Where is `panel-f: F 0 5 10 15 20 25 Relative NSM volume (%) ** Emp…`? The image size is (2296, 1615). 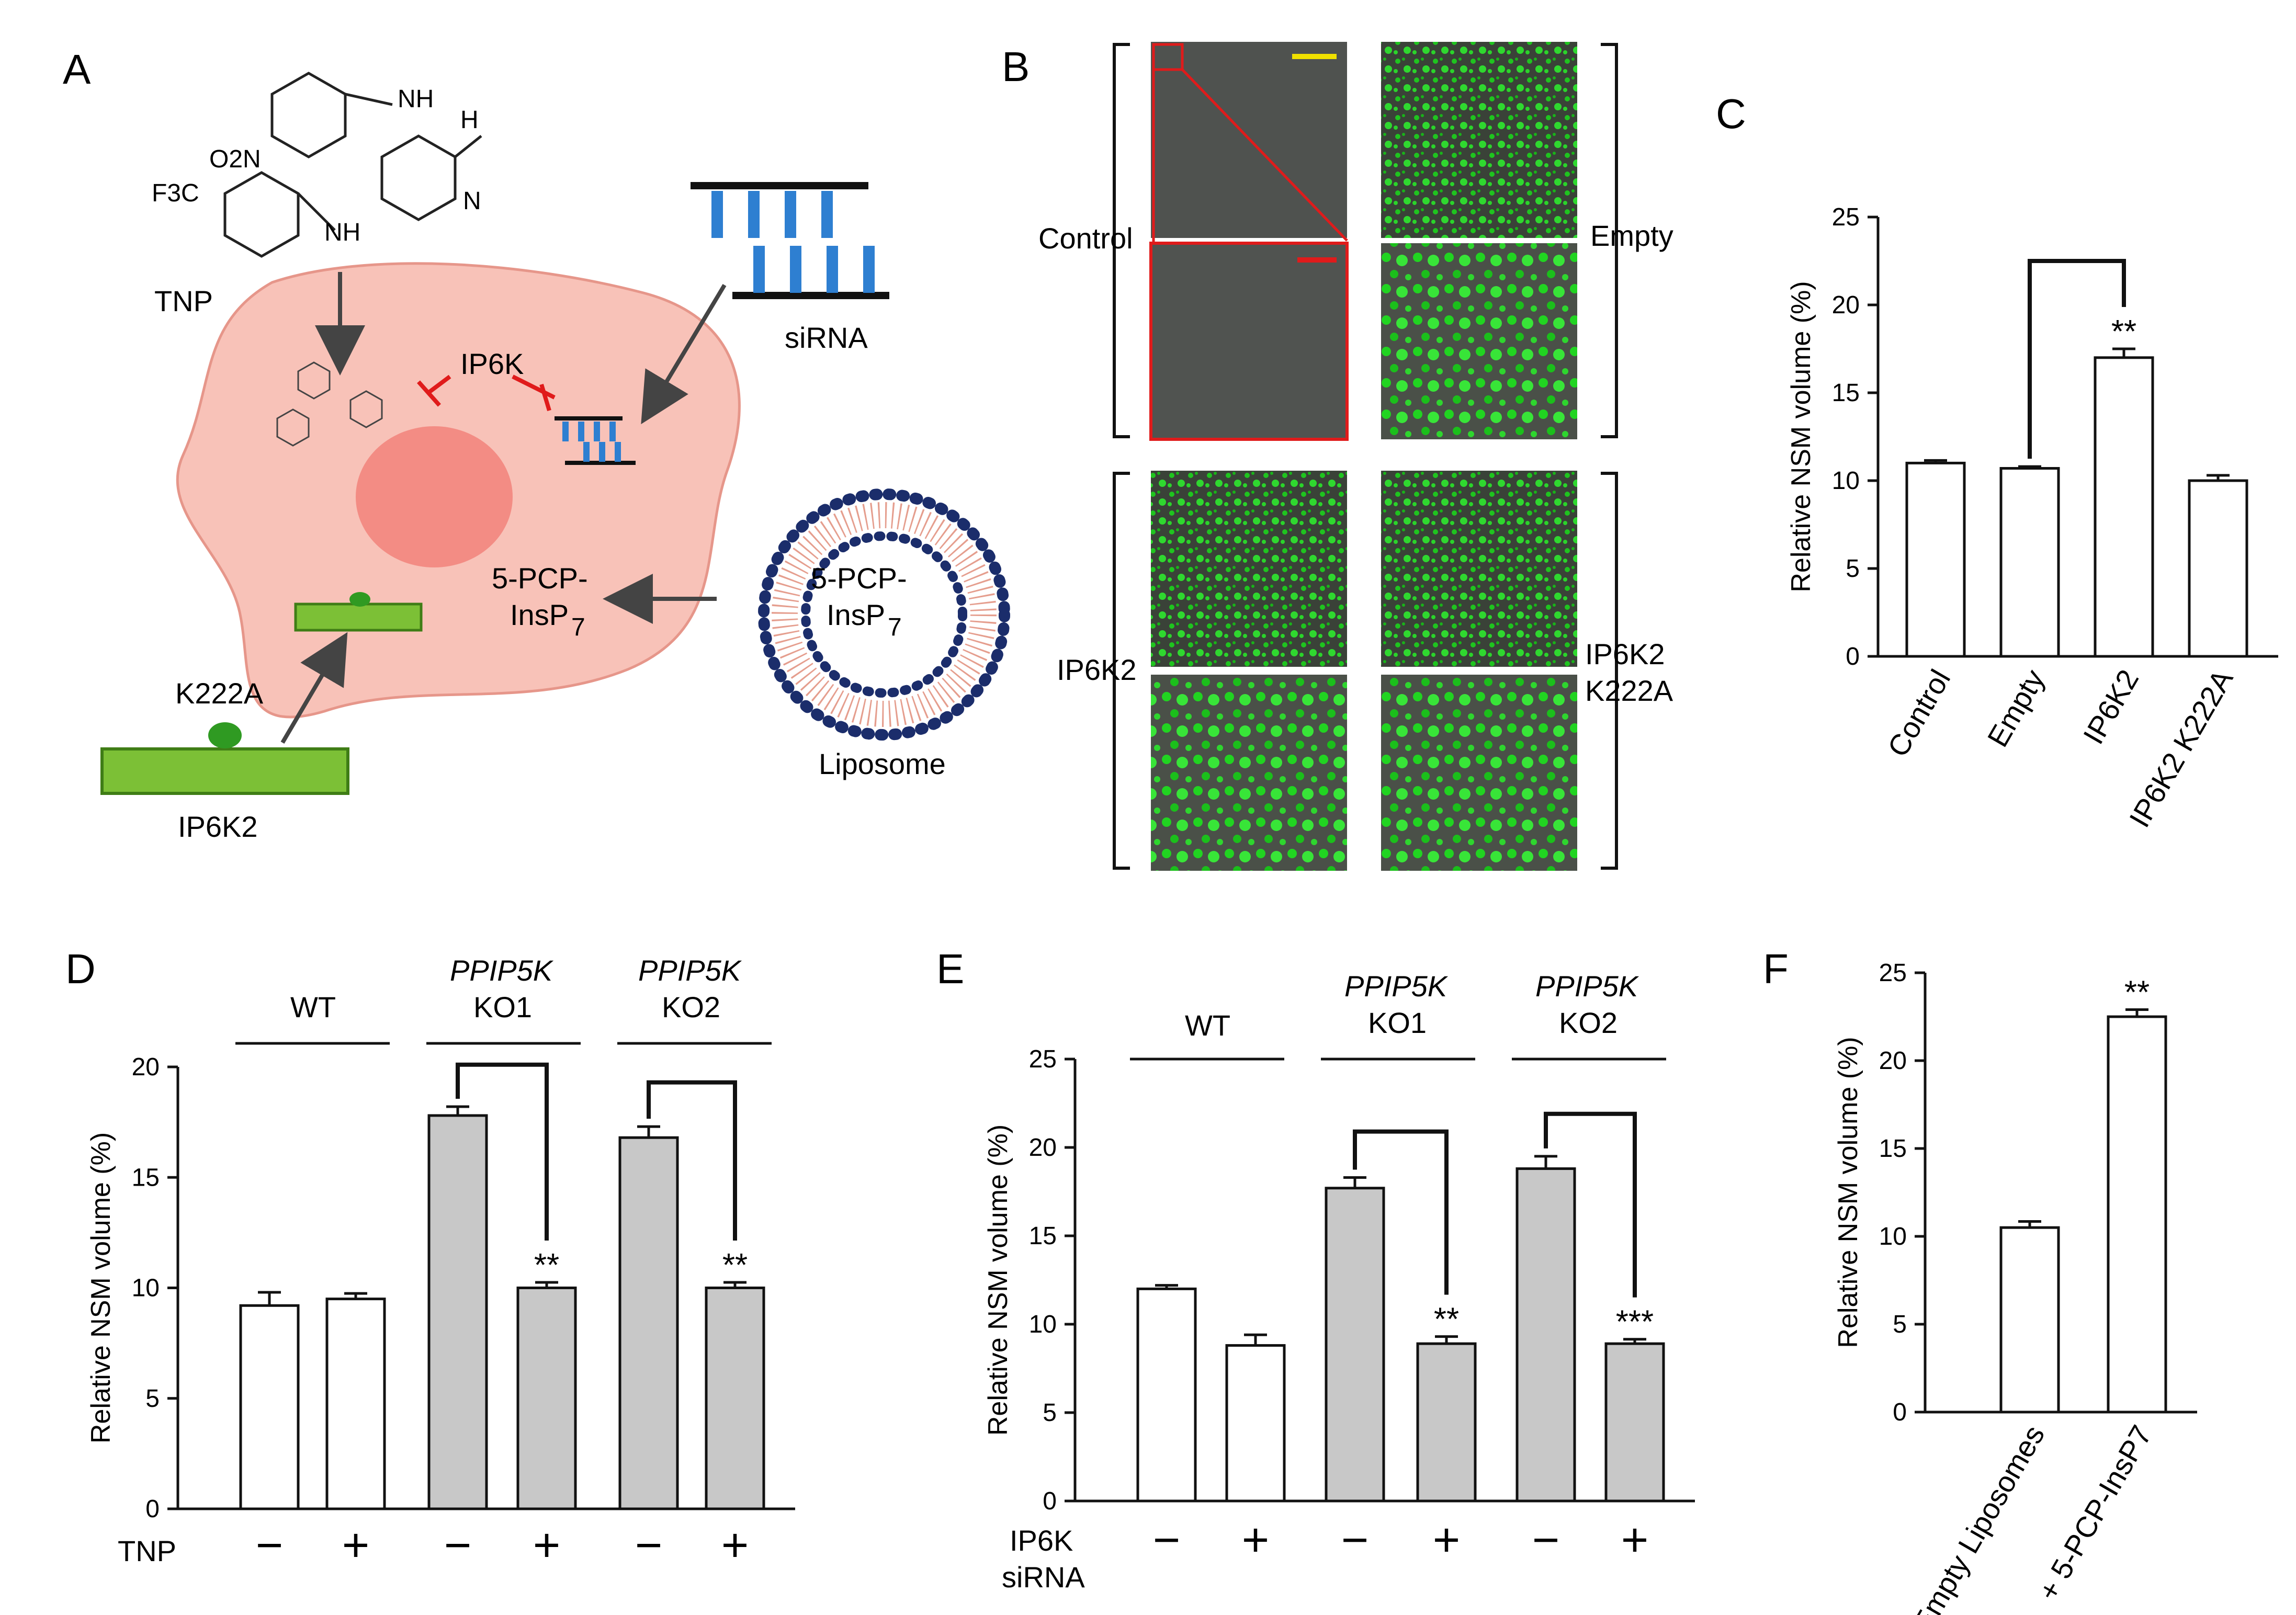
panel-f: F 0 5 10 15 20 25 Relative NSM volume (%) ** Emp… is located at coordinates (1980, 1280).